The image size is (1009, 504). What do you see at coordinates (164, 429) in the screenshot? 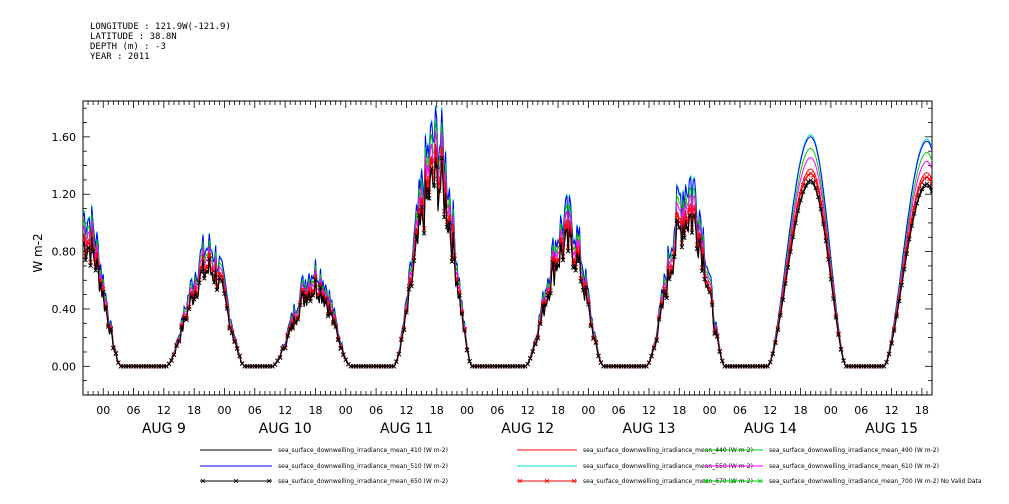
I see `x-day-label: AUG 9` at bounding box center [164, 429].